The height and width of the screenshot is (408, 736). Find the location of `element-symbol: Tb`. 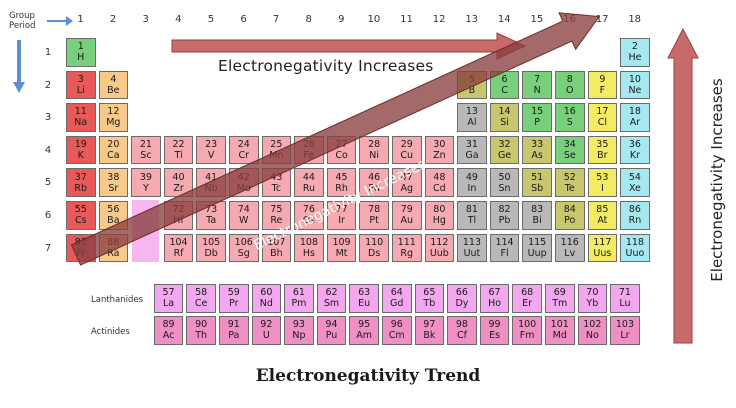

element-symbol: Tb is located at coordinates (429, 304).